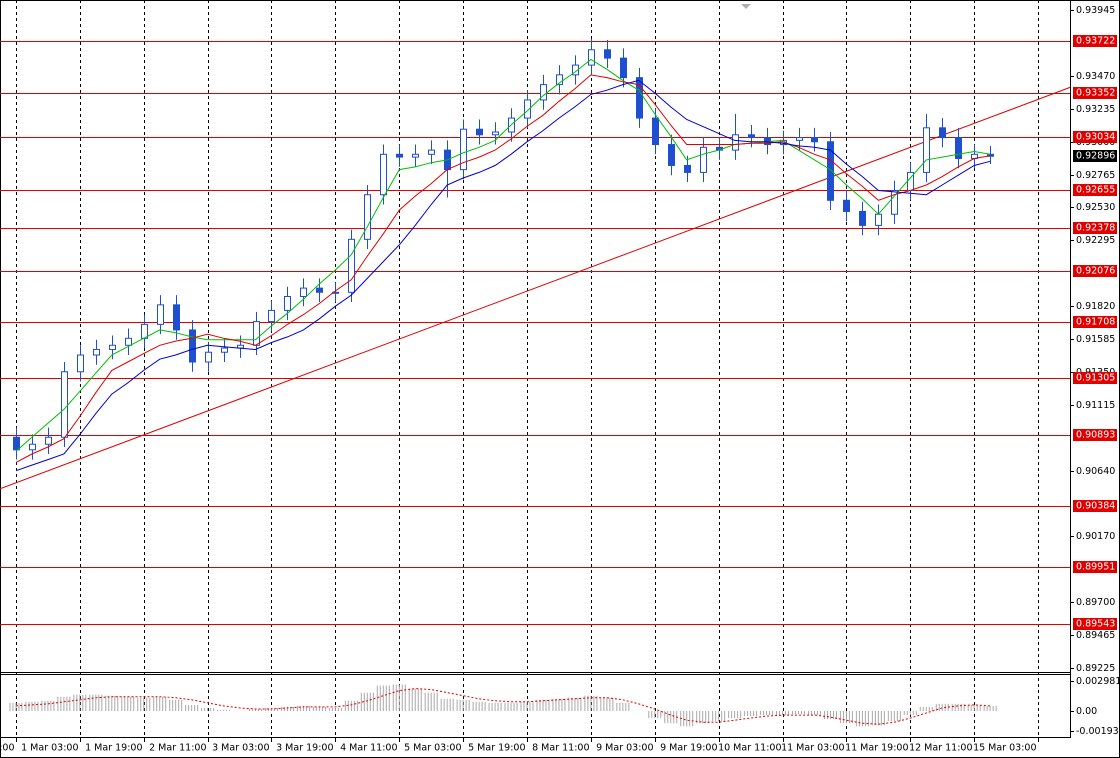 Image resolution: width=1120 pixels, height=758 pixels. What do you see at coordinates (1098, 681) in the screenshot?
I see `osc-tick-label: 0.002981` at bounding box center [1098, 681].